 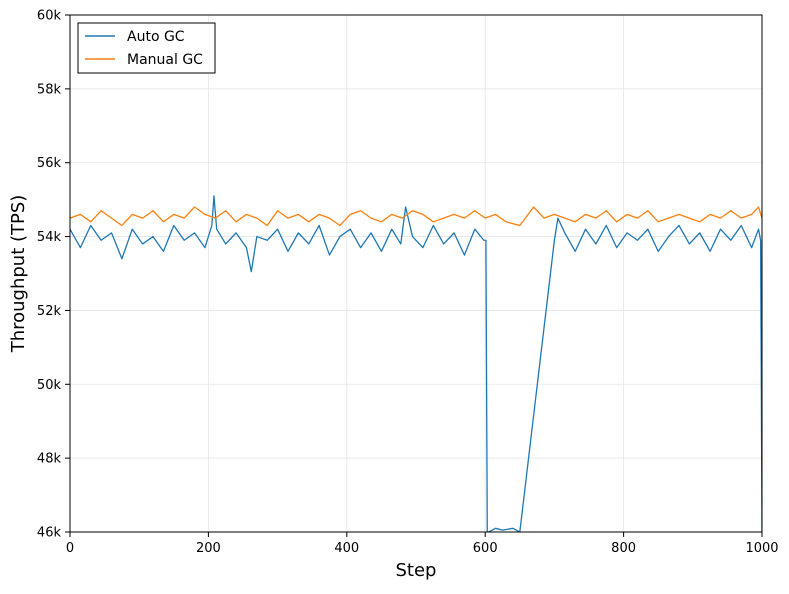 I want to click on x-tick-label: 0, so click(x=70, y=548).